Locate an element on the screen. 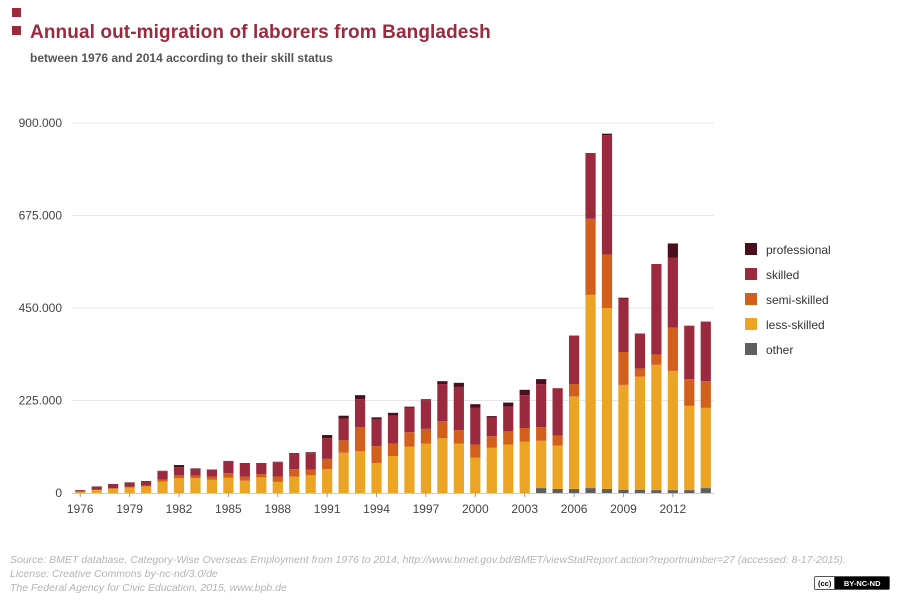 The height and width of the screenshot is (600, 900). bar-less_skilled-2005 is located at coordinates (557, 467).